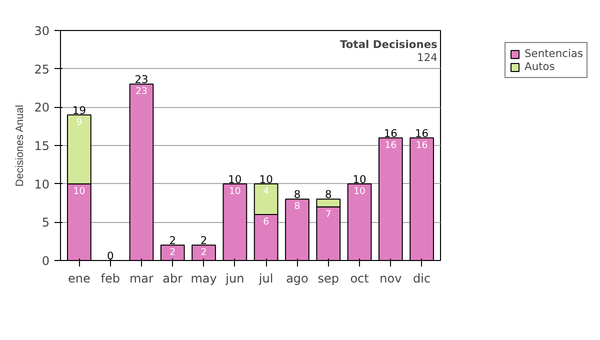 This screenshot has height=340, width=600. Describe the element at coordinates (46, 223) in the screenshot. I see `y-tick-label: 5` at that location.